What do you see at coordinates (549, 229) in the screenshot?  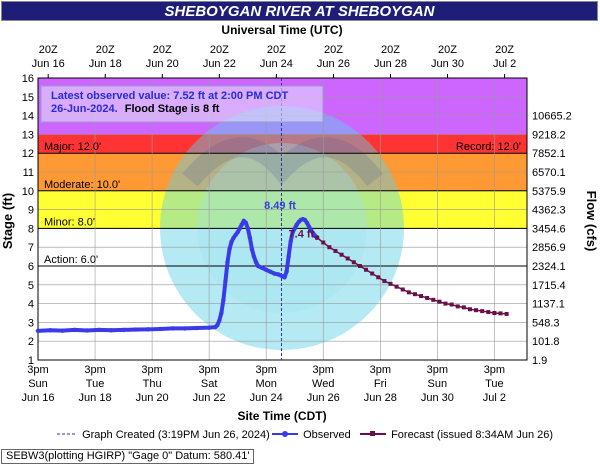 I see `right-tick-label: 3454.6` at bounding box center [549, 229].